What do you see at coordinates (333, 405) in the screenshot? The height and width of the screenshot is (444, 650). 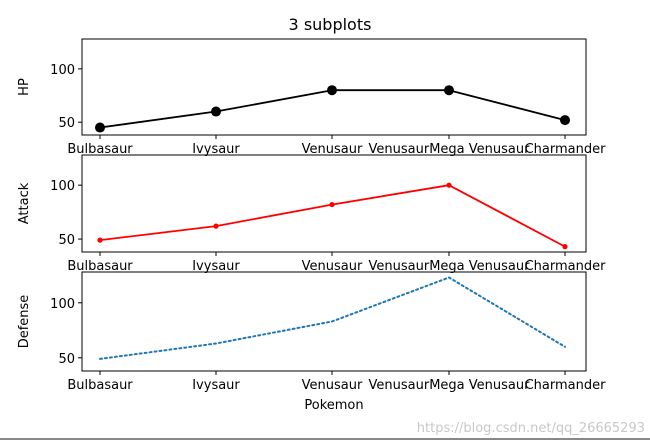 I see `x-axis-label: Pokemon` at bounding box center [333, 405].